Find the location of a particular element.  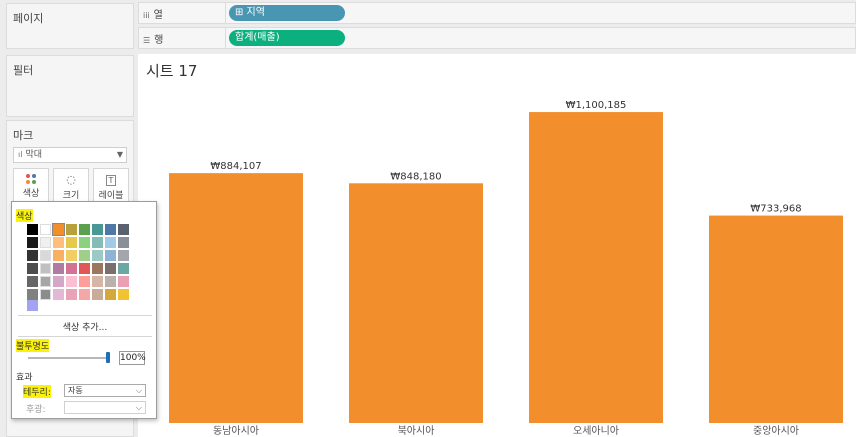

label-mark-label: 레이블 is located at coordinates (111, 196).